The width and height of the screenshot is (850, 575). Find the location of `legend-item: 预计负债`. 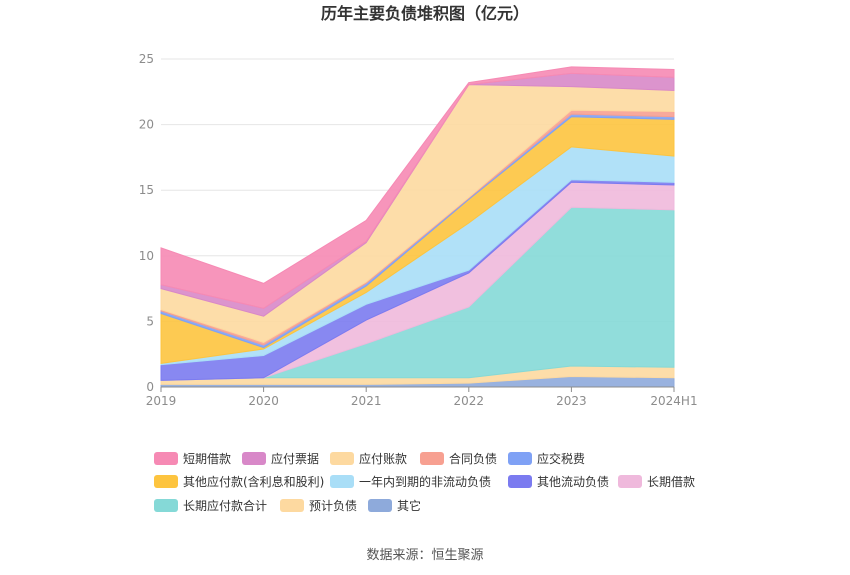

legend-item: 预计负债 is located at coordinates (318, 506).